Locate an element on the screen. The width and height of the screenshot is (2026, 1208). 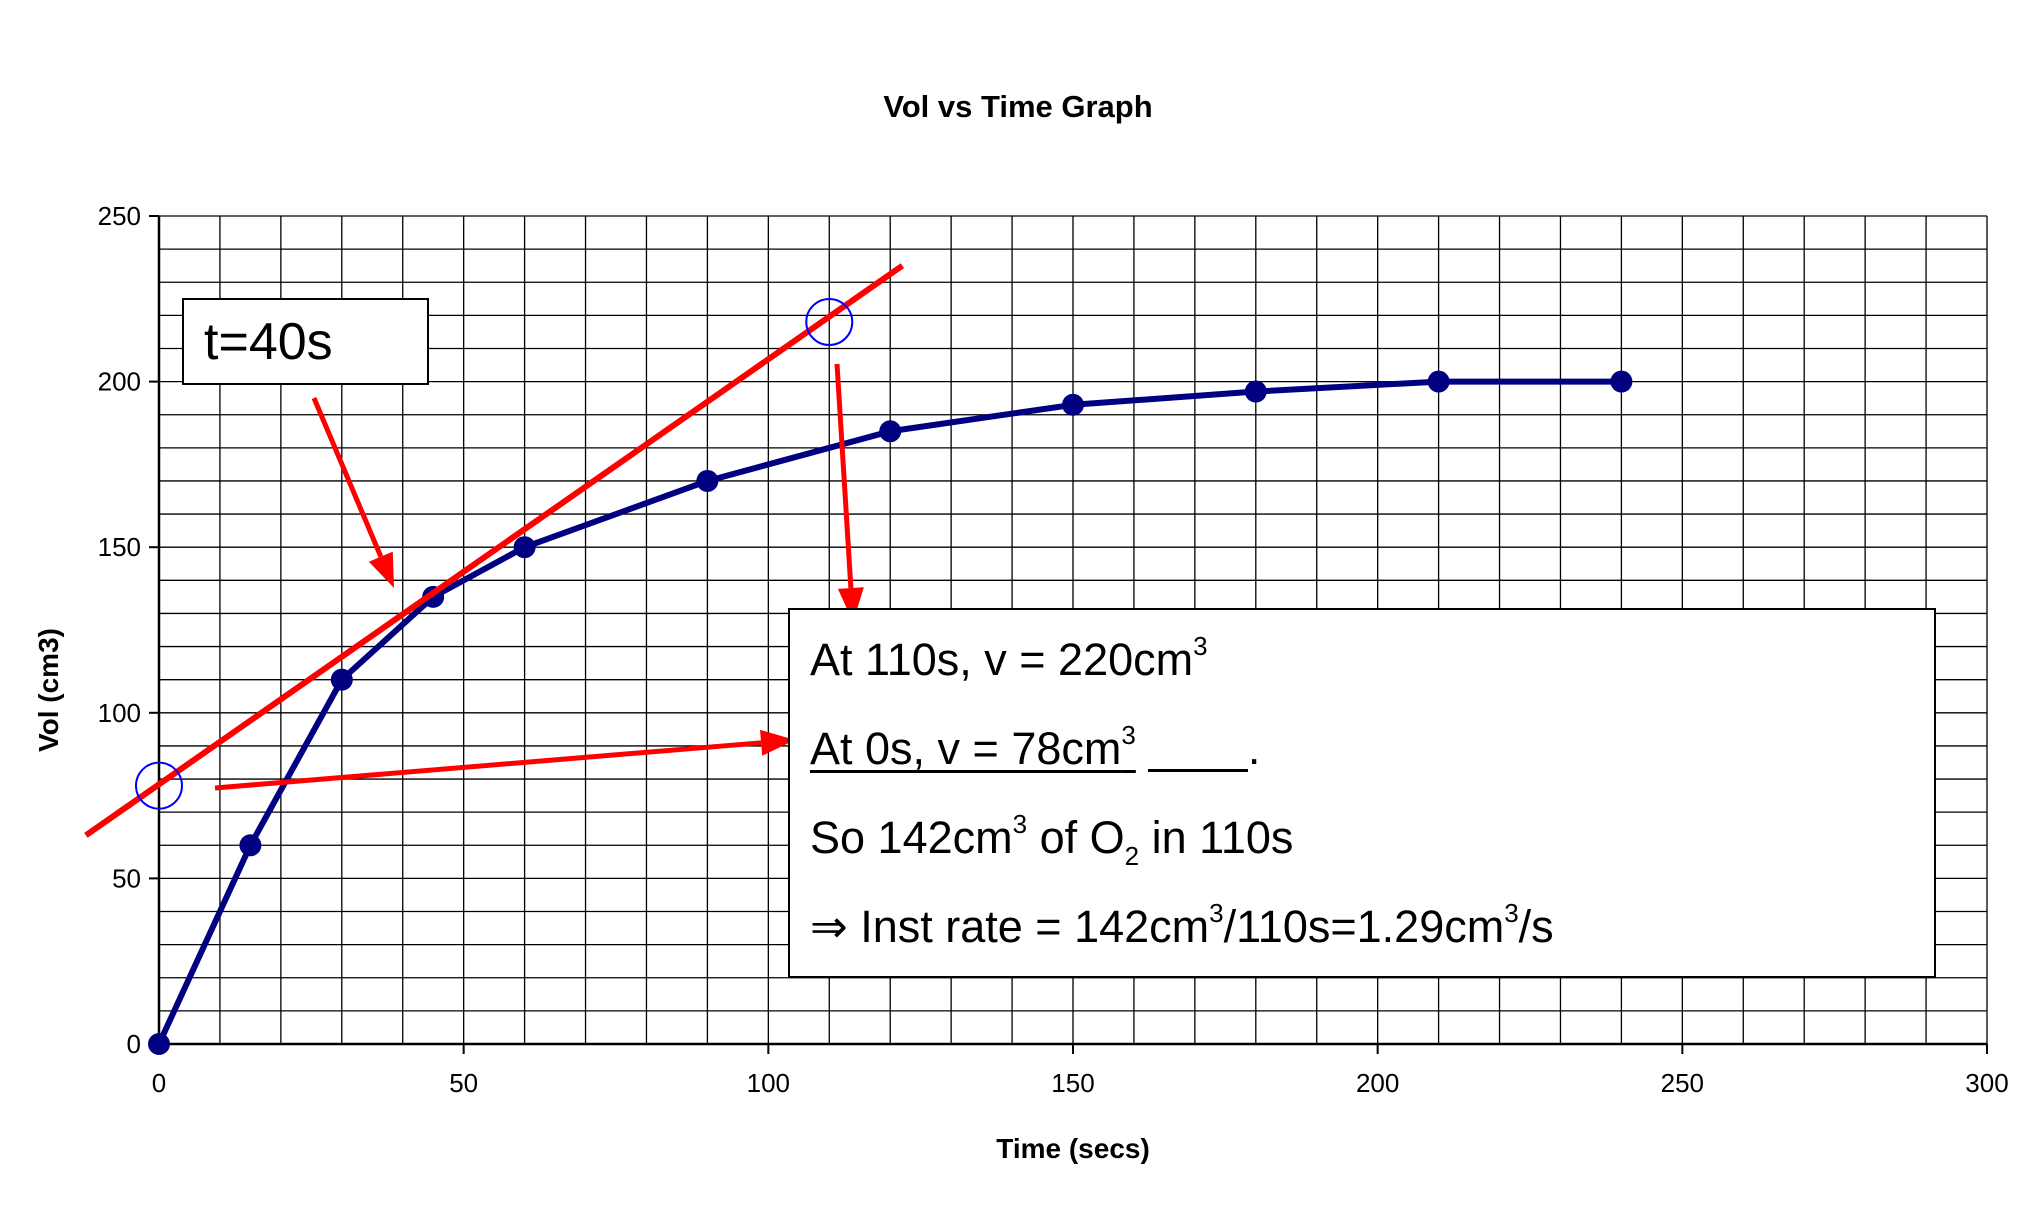
x-tick-label: 150 is located at coordinates (1072, 1083).